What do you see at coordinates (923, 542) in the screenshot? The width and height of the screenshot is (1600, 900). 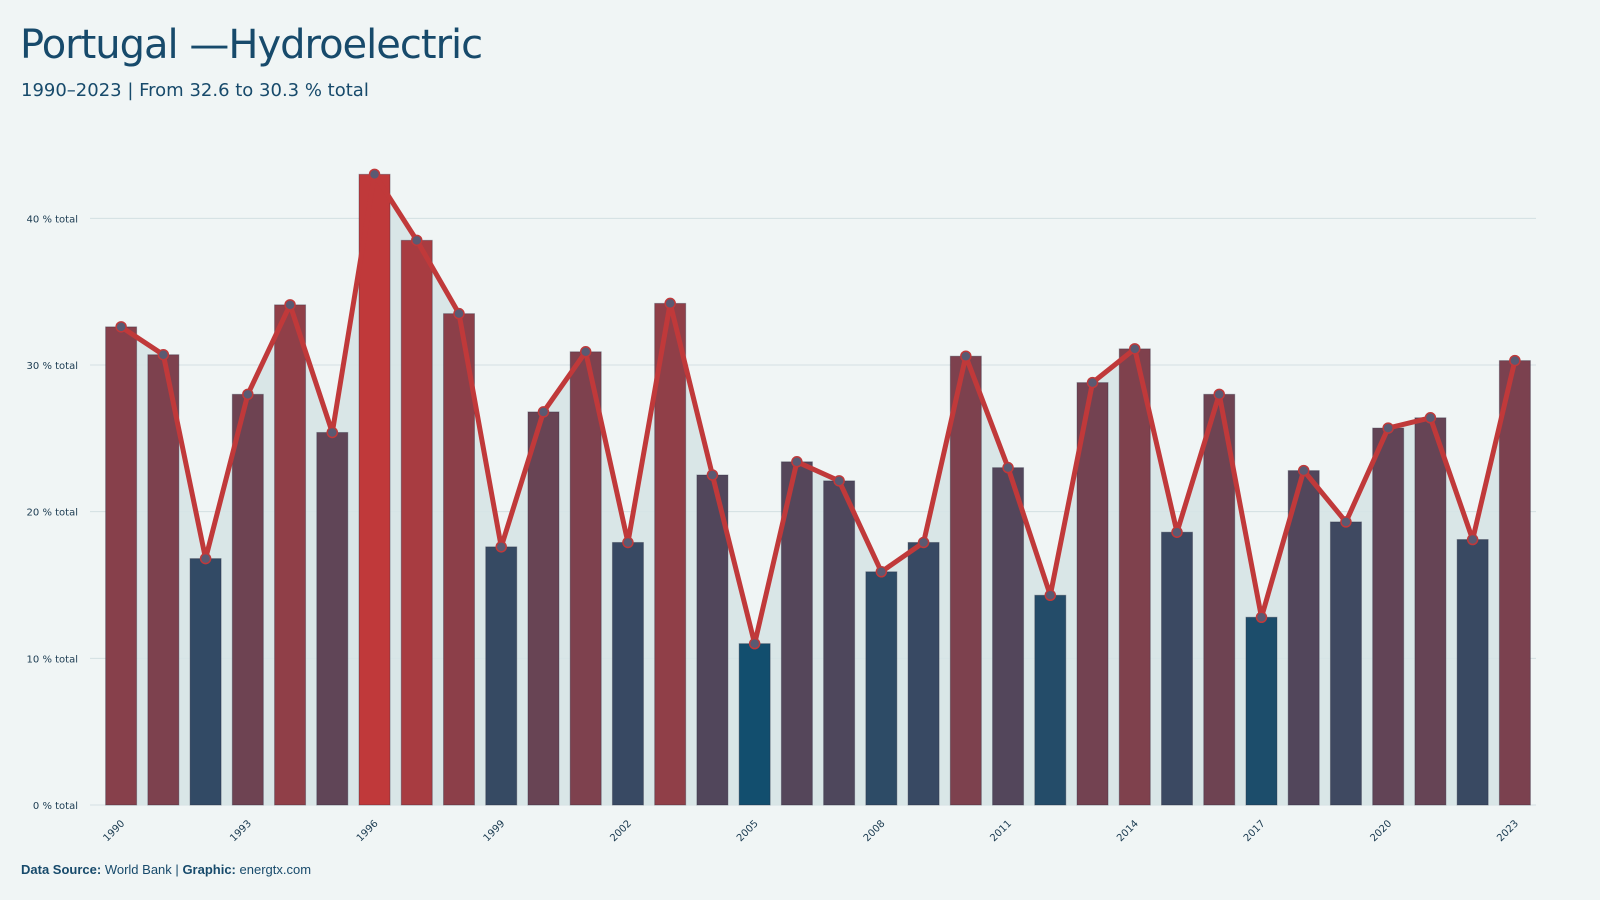 I see `point-2009` at bounding box center [923, 542].